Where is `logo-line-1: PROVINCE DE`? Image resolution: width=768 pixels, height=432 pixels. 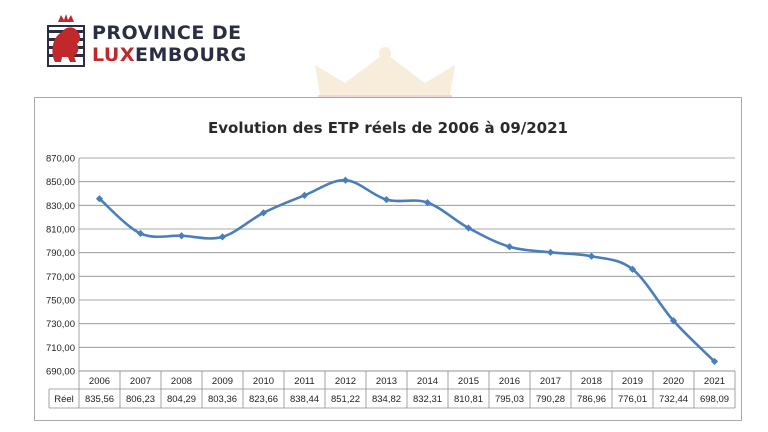 logo-line-1: PROVINCE DE is located at coordinates (167, 33).